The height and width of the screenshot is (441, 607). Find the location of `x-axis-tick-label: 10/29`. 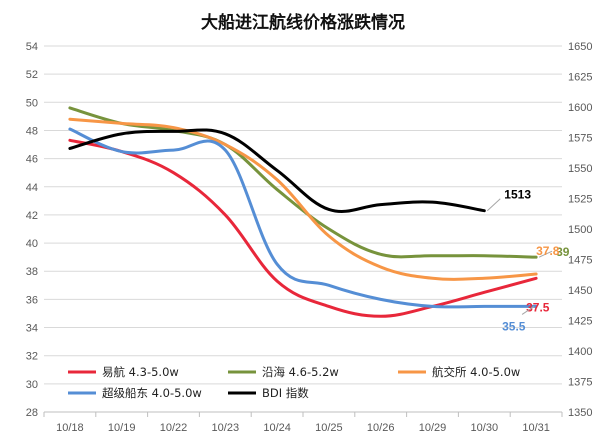

x-axis-tick-label: 10/29 is located at coordinates (433, 428).